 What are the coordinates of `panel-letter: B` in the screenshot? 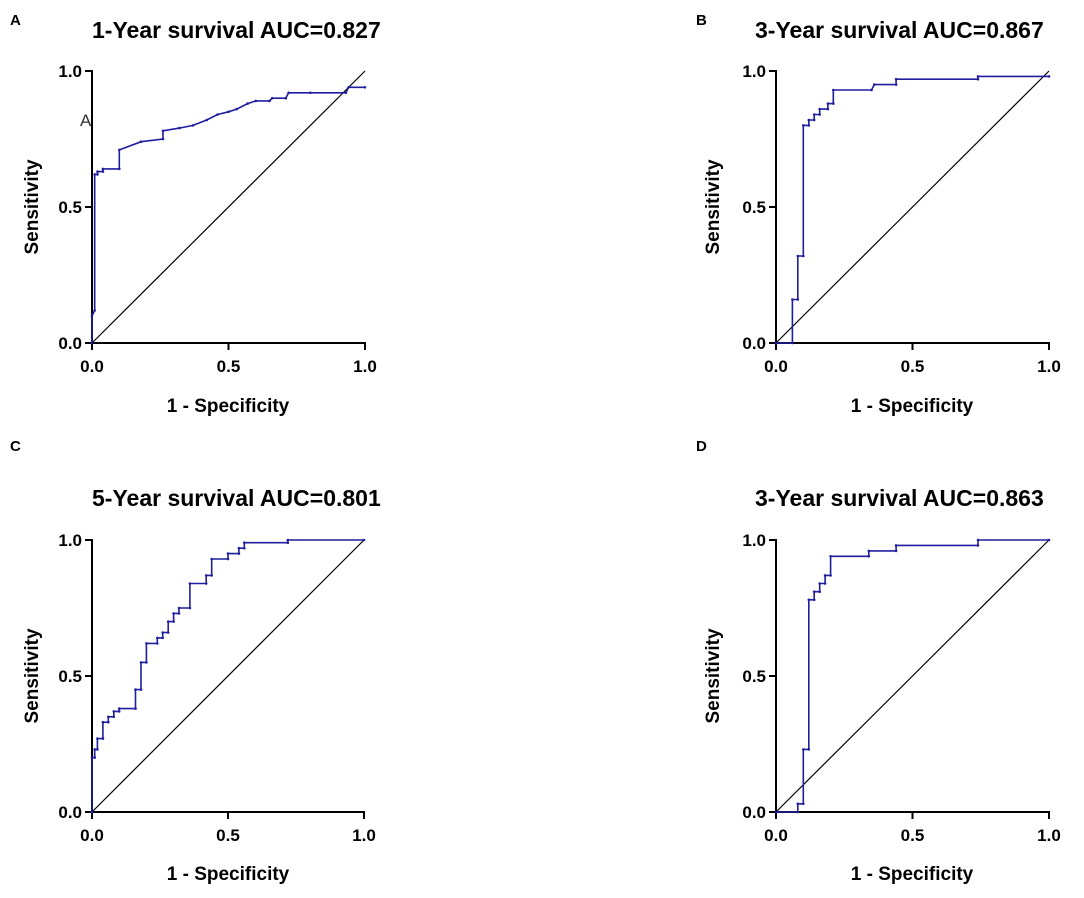 It's located at (701, 20).